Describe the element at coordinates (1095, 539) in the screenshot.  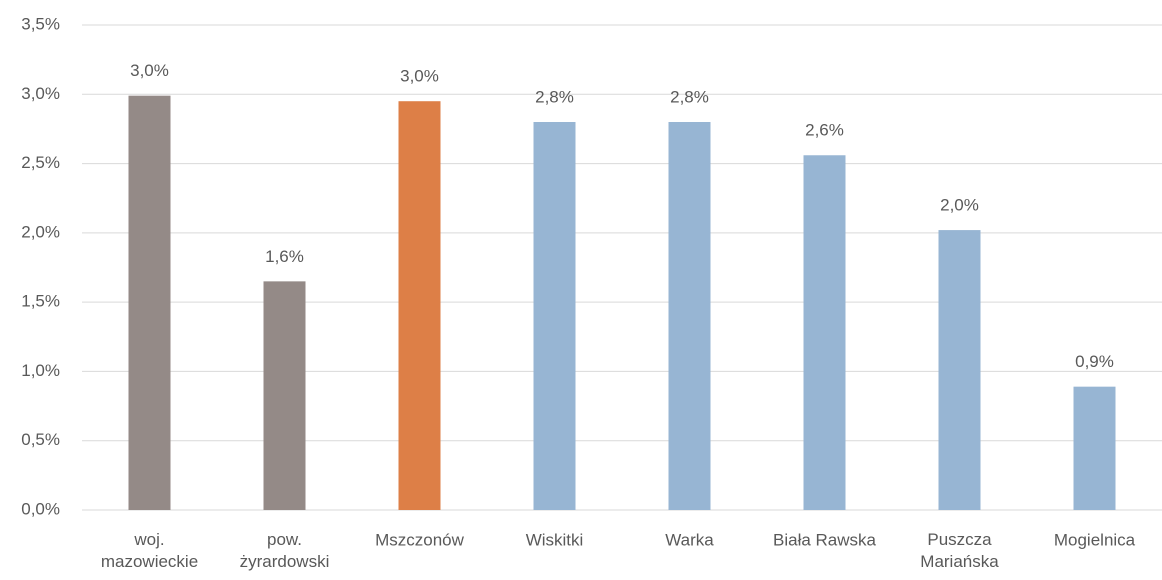
I see `x-tick-label: Mogielnica` at that location.